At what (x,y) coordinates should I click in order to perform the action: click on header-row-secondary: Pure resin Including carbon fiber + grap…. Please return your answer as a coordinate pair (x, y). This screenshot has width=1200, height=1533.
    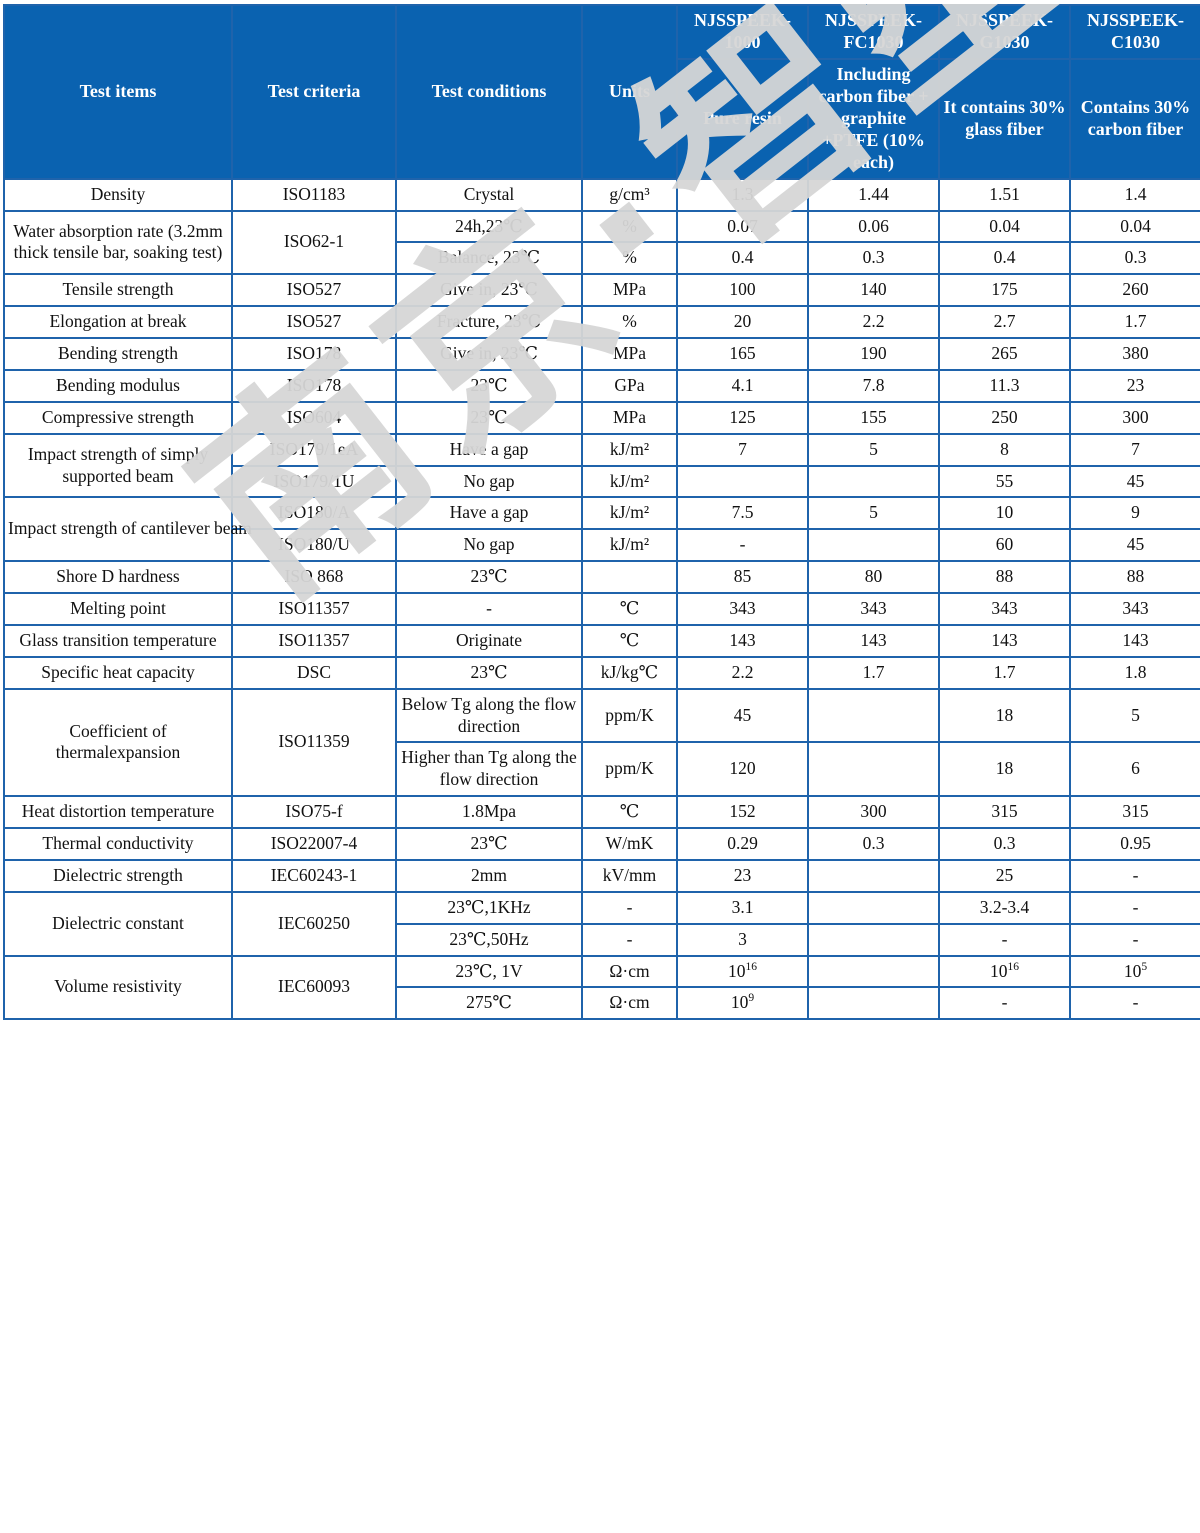
    Looking at the image, I should click on (602, 118).